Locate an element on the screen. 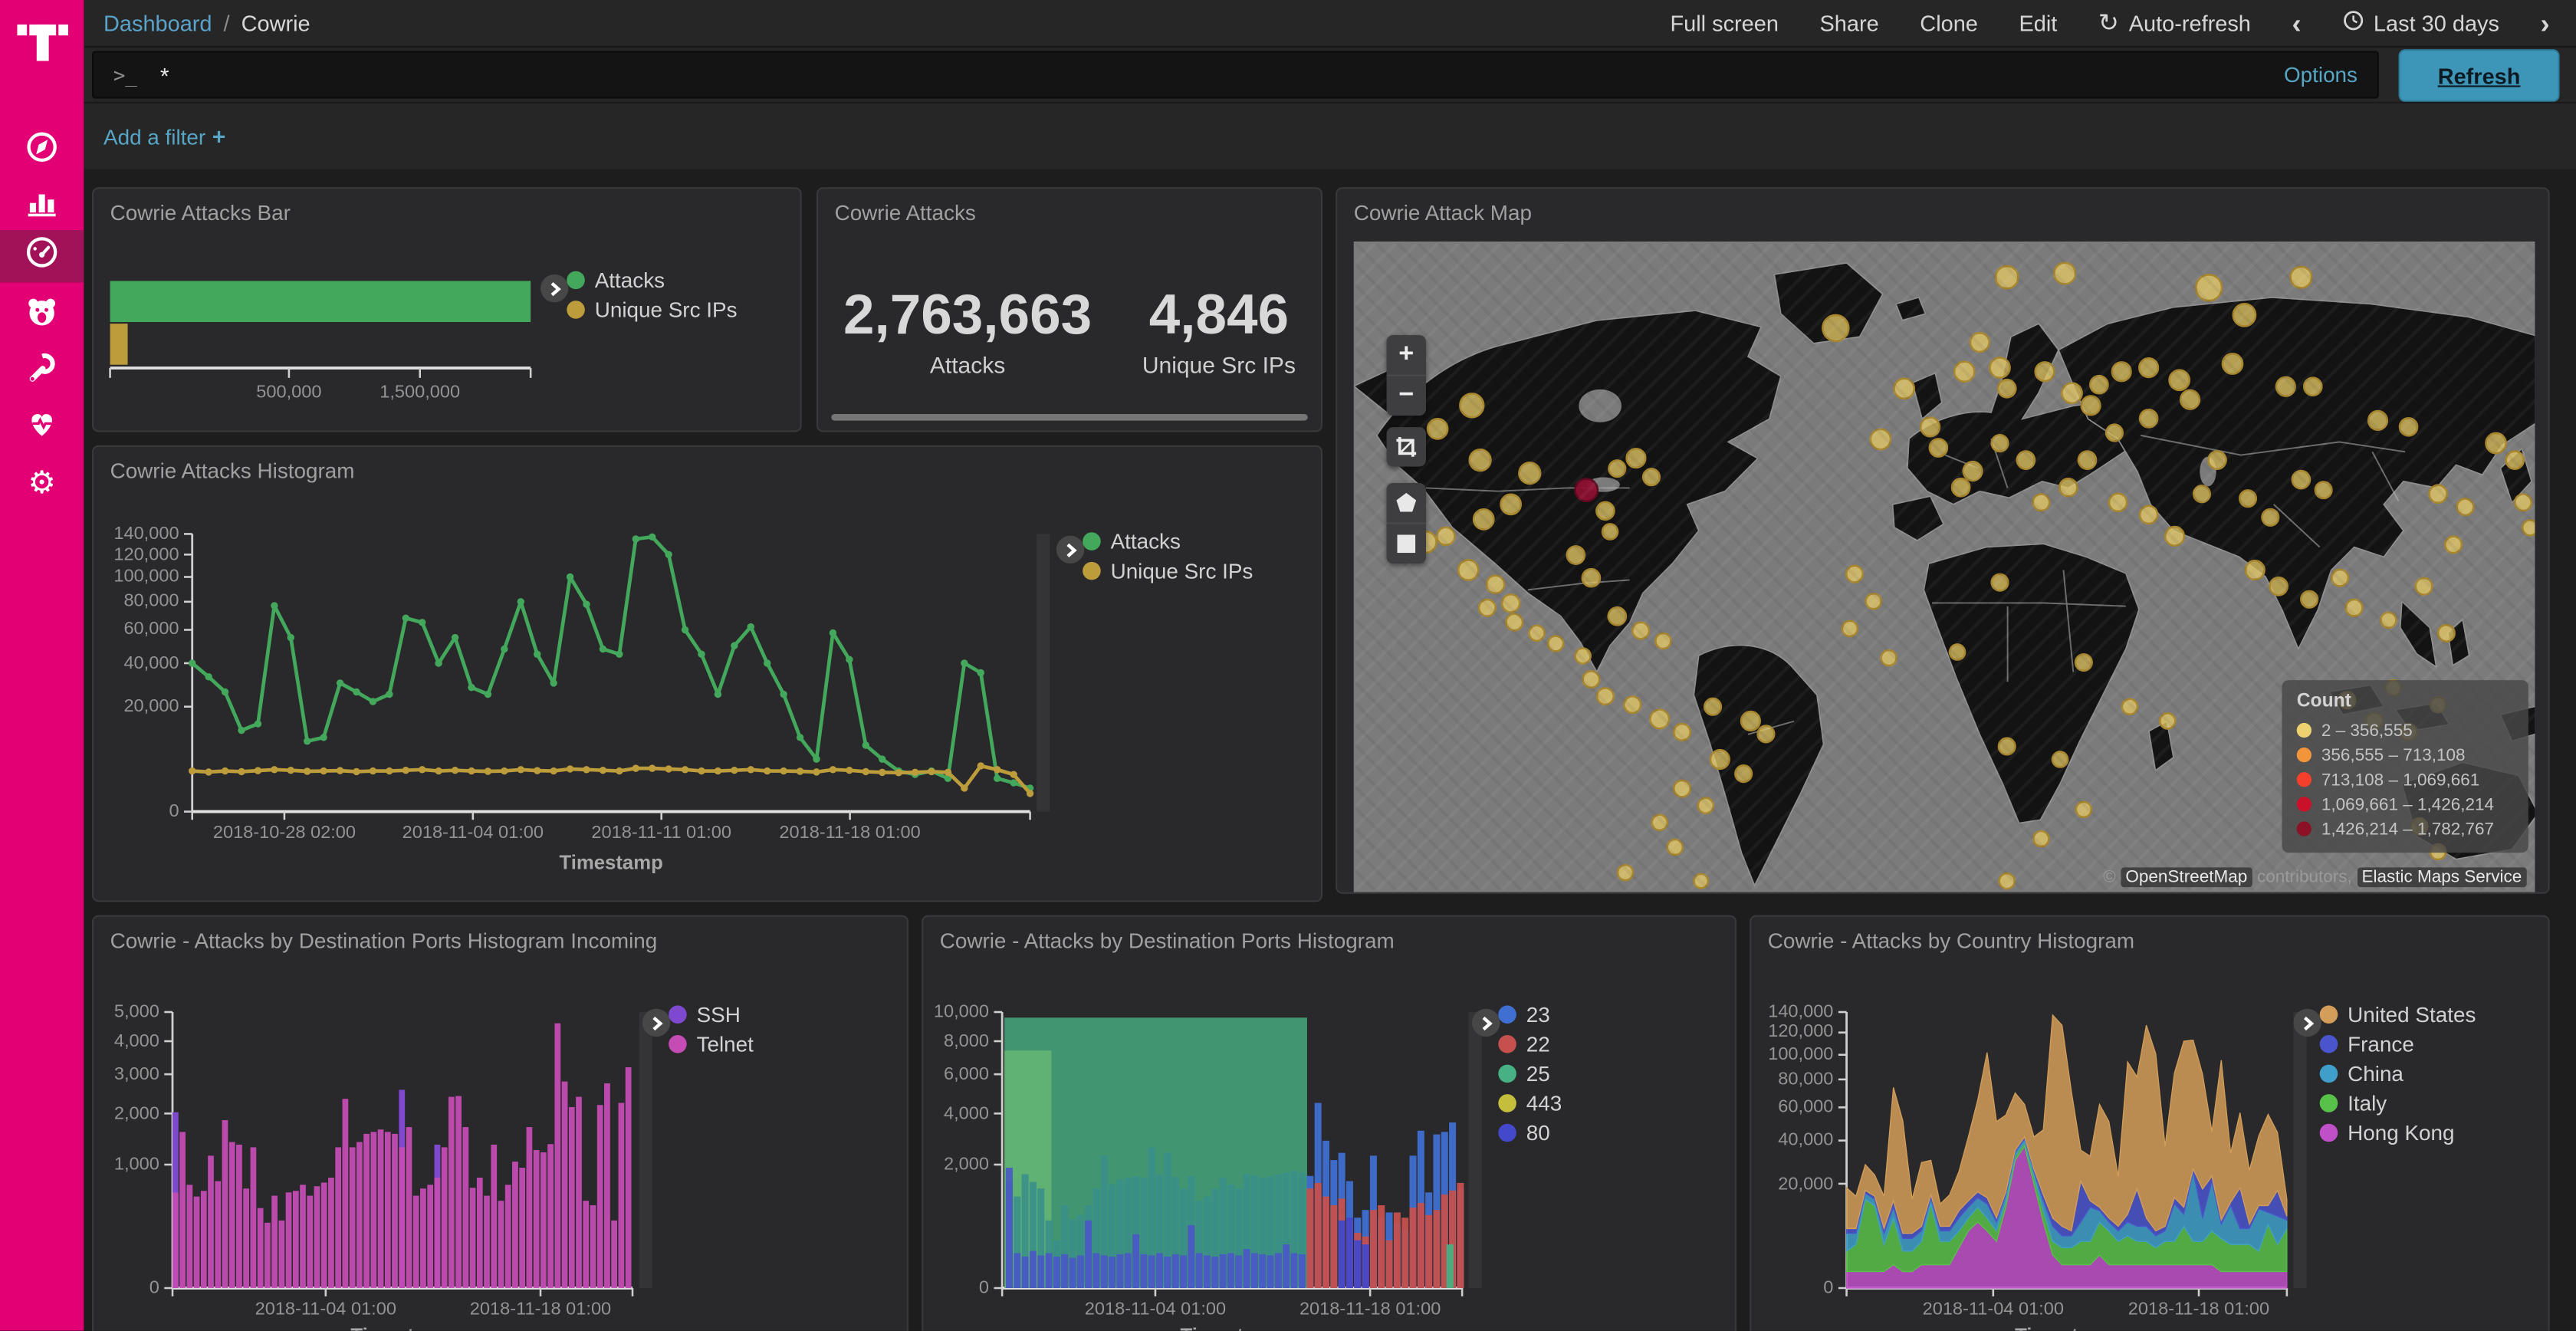  auto-refresh-button: ↻ Auto-refresh is located at coordinates (2174, 23).